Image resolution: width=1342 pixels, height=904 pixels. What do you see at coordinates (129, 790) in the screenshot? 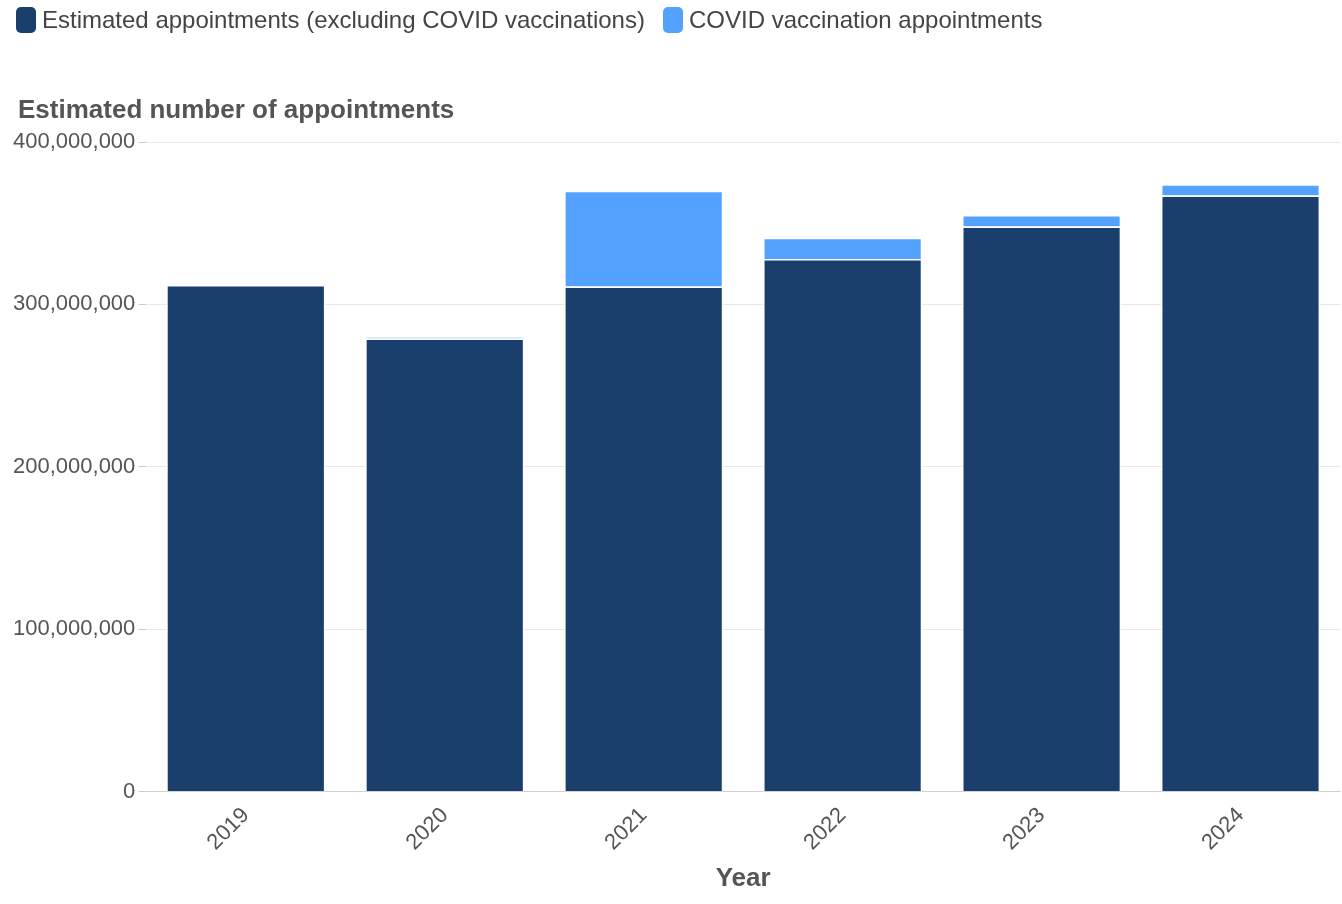
I see `y-tick-label: 0` at bounding box center [129, 790].